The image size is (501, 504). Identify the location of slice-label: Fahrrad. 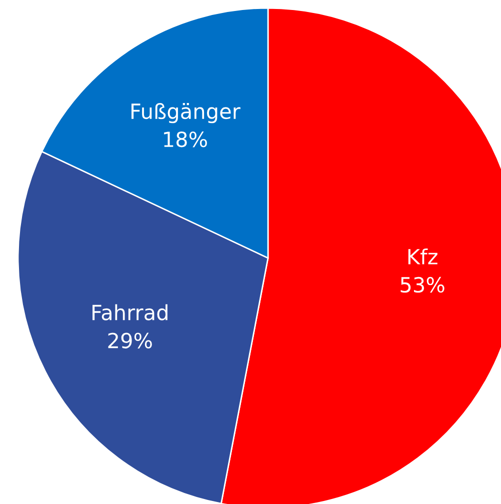
(130, 312).